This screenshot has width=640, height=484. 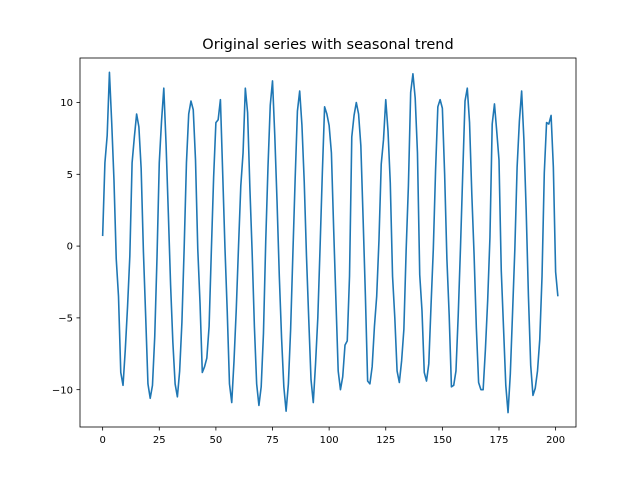 What do you see at coordinates (555, 440) in the screenshot?
I see `x-tick-label: 200` at bounding box center [555, 440].